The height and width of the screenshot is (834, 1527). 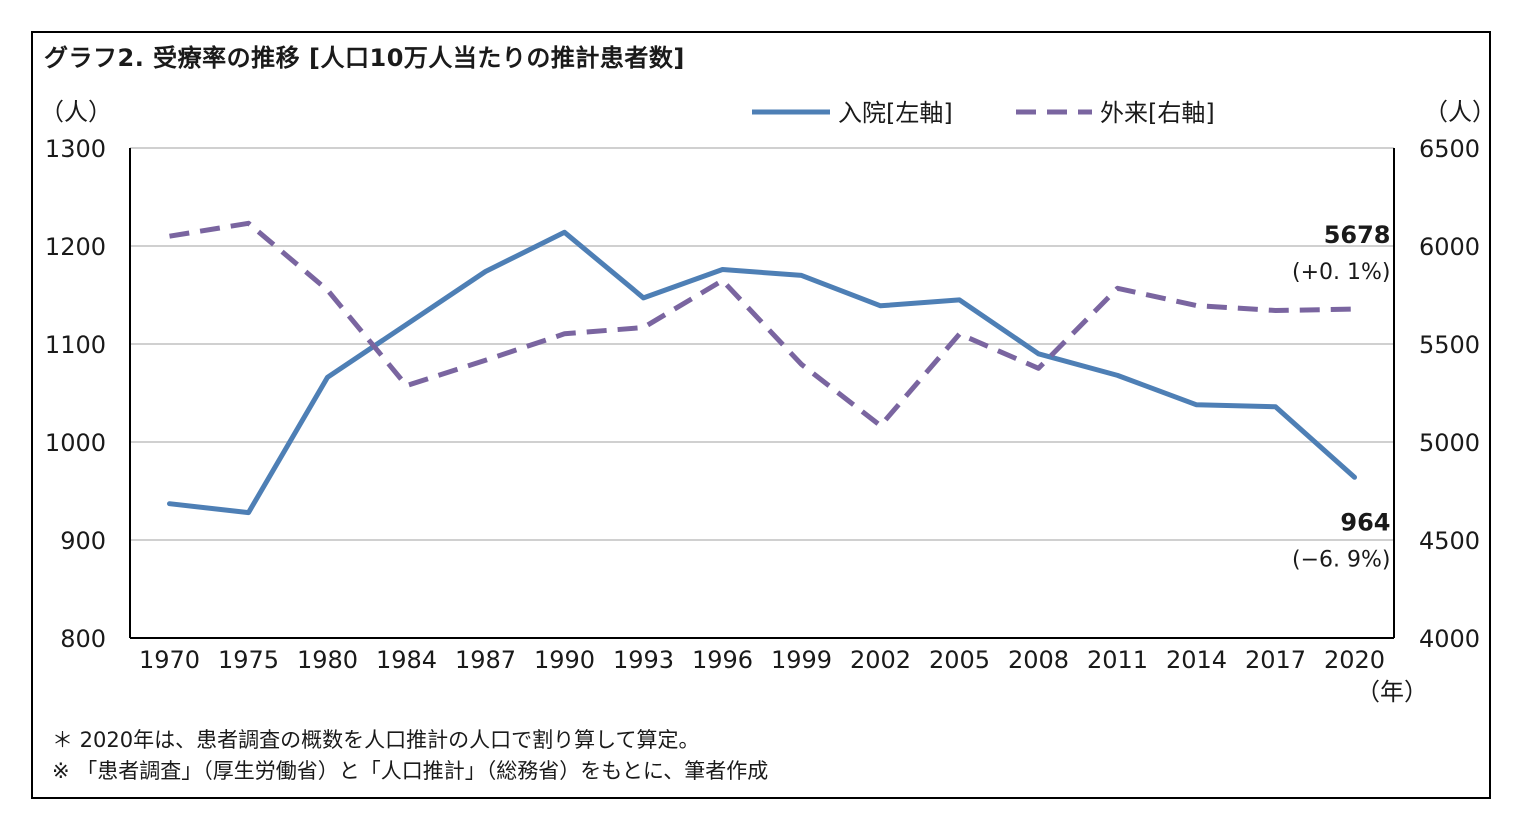 I want to click on x-axis-unit: （年）, so click(x=1392, y=692).